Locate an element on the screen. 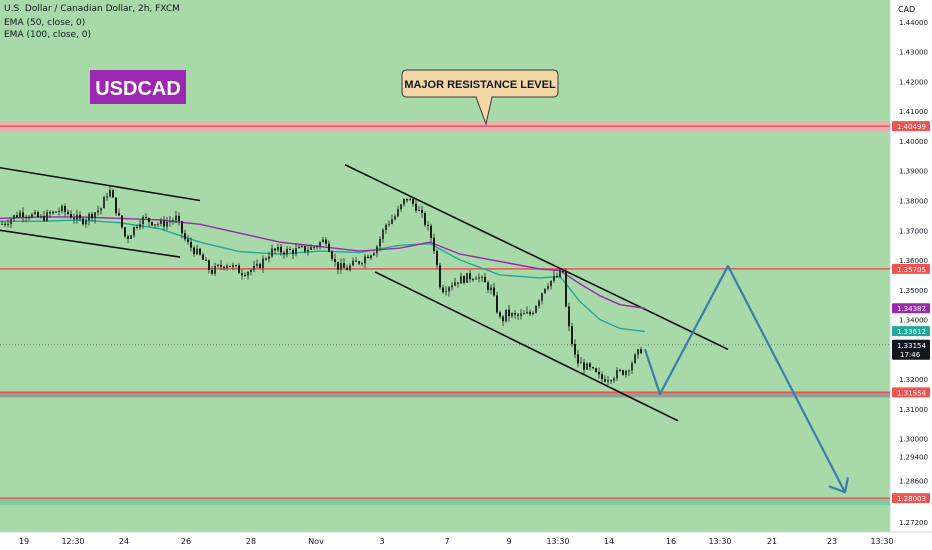  price-label-text: 1.34382 is located at coordinates (911, 309).